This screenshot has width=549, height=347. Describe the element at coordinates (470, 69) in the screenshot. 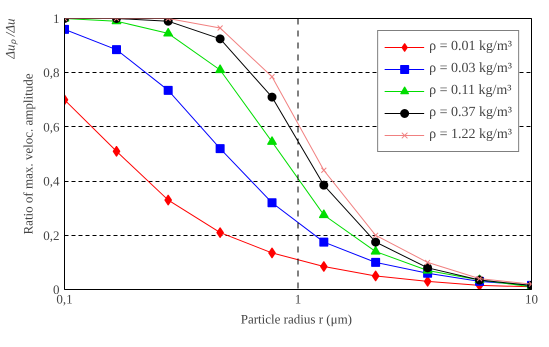

I see `legend-label: ρ = 0.03 kg/m³` at that location.